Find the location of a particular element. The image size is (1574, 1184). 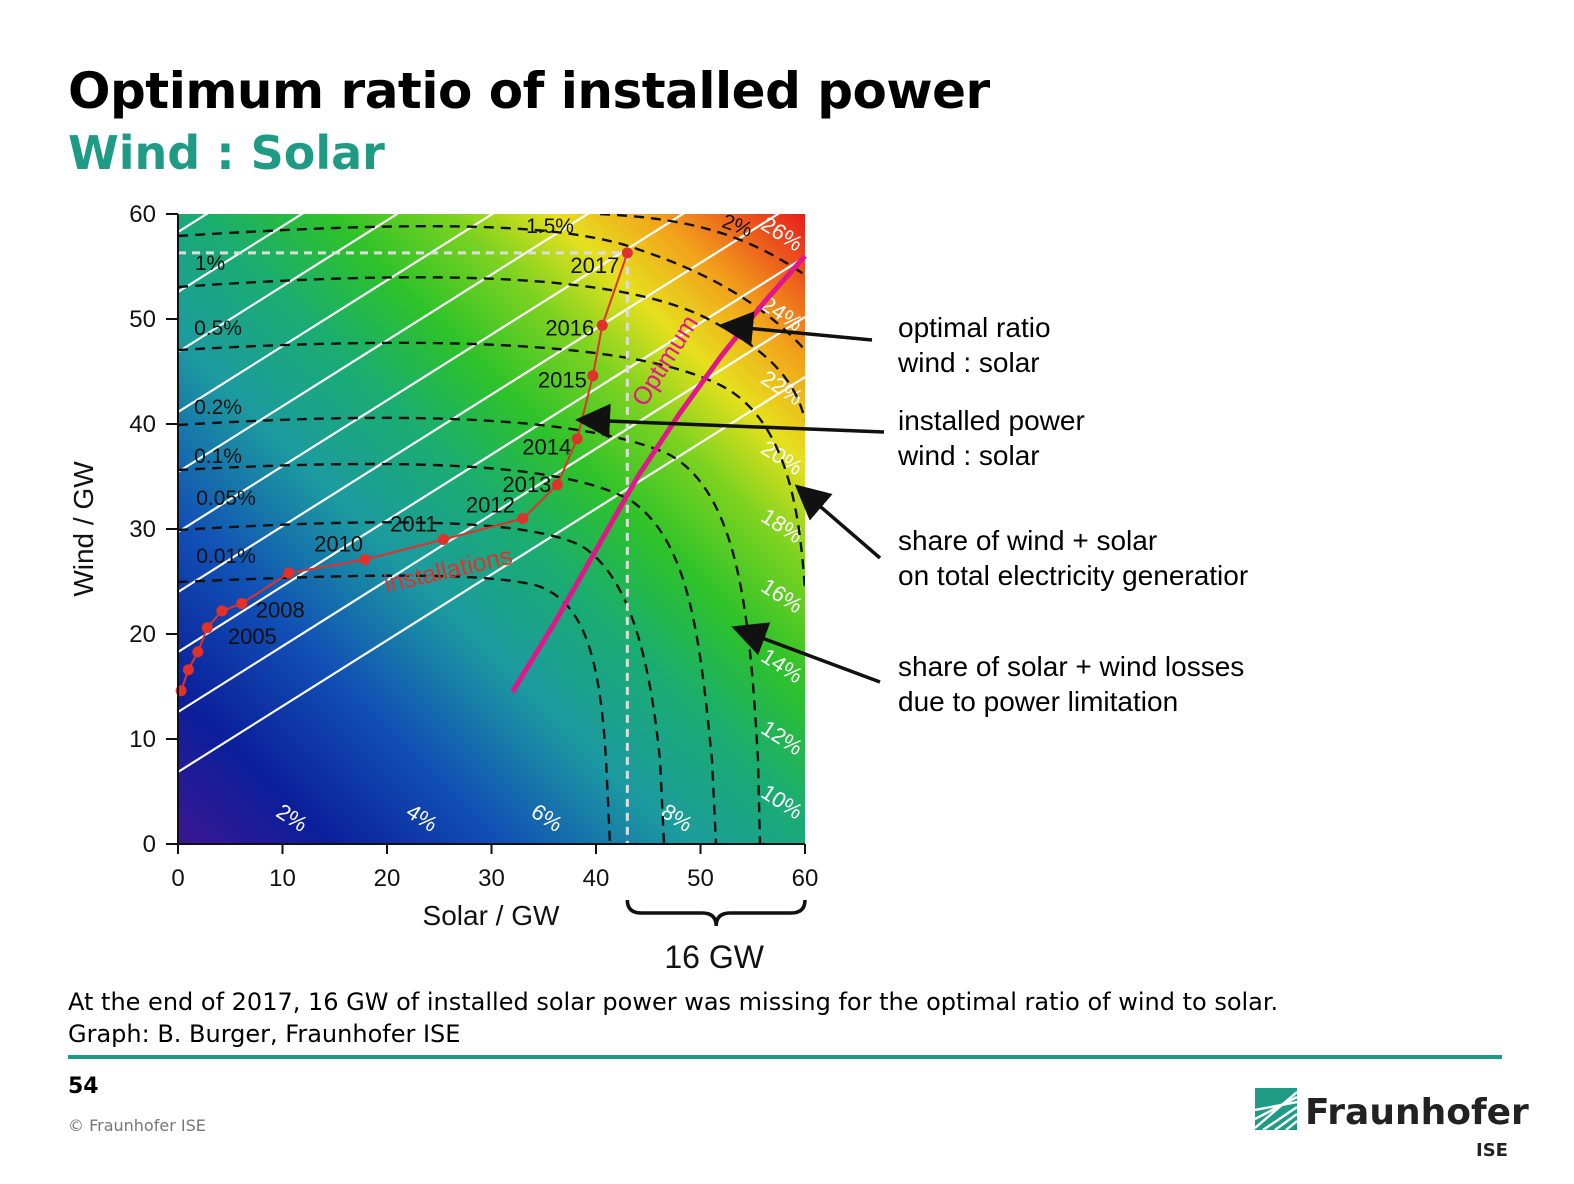

fraunhofer-logo-icon is located at coordinates (1276, 1109).